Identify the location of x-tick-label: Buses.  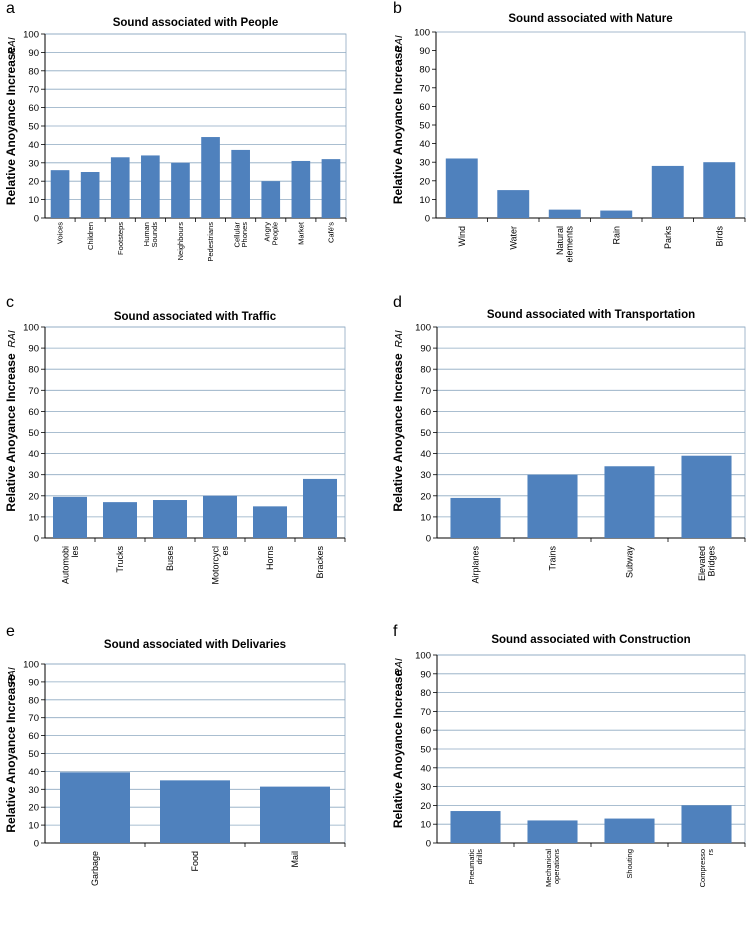
(170, 559).